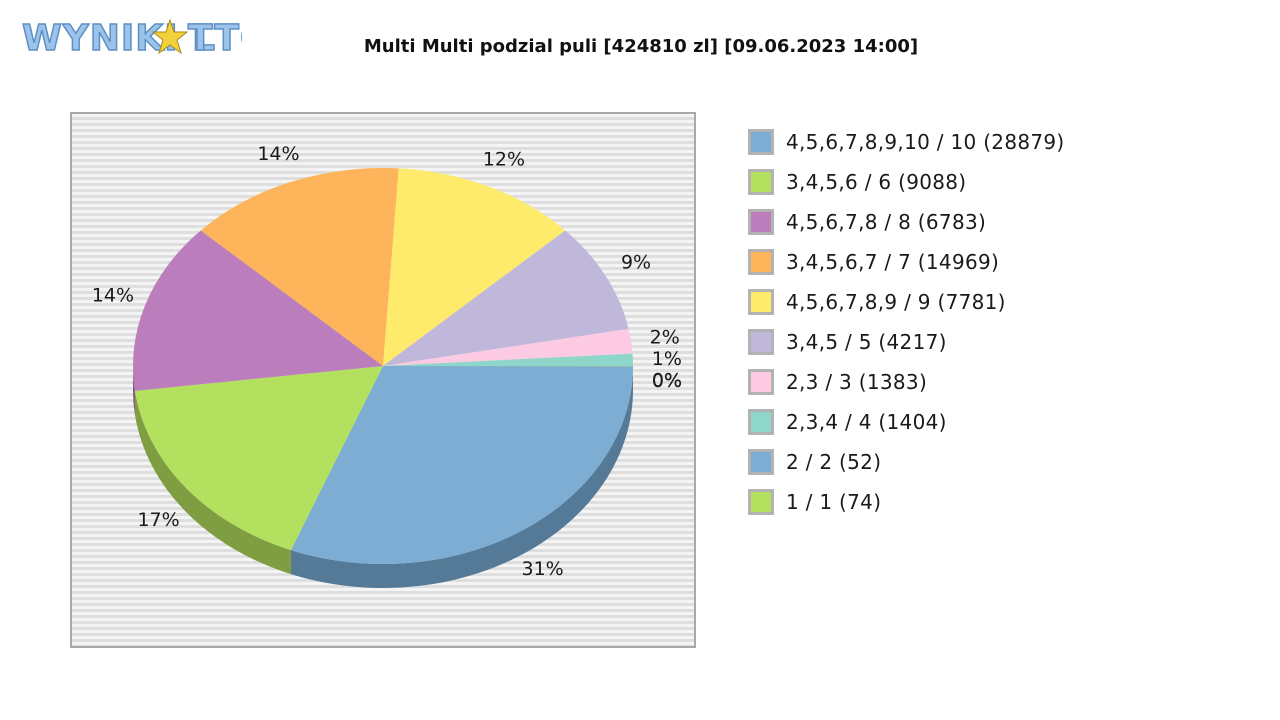 The width and height of the screenshot is (1280, 720). What do you see at coordinates (925, 142) in the screenshot?
I see `legend-label: 4,5,6,7,8,9,10 / 10 (28879)` at bounding box center [925, 142].